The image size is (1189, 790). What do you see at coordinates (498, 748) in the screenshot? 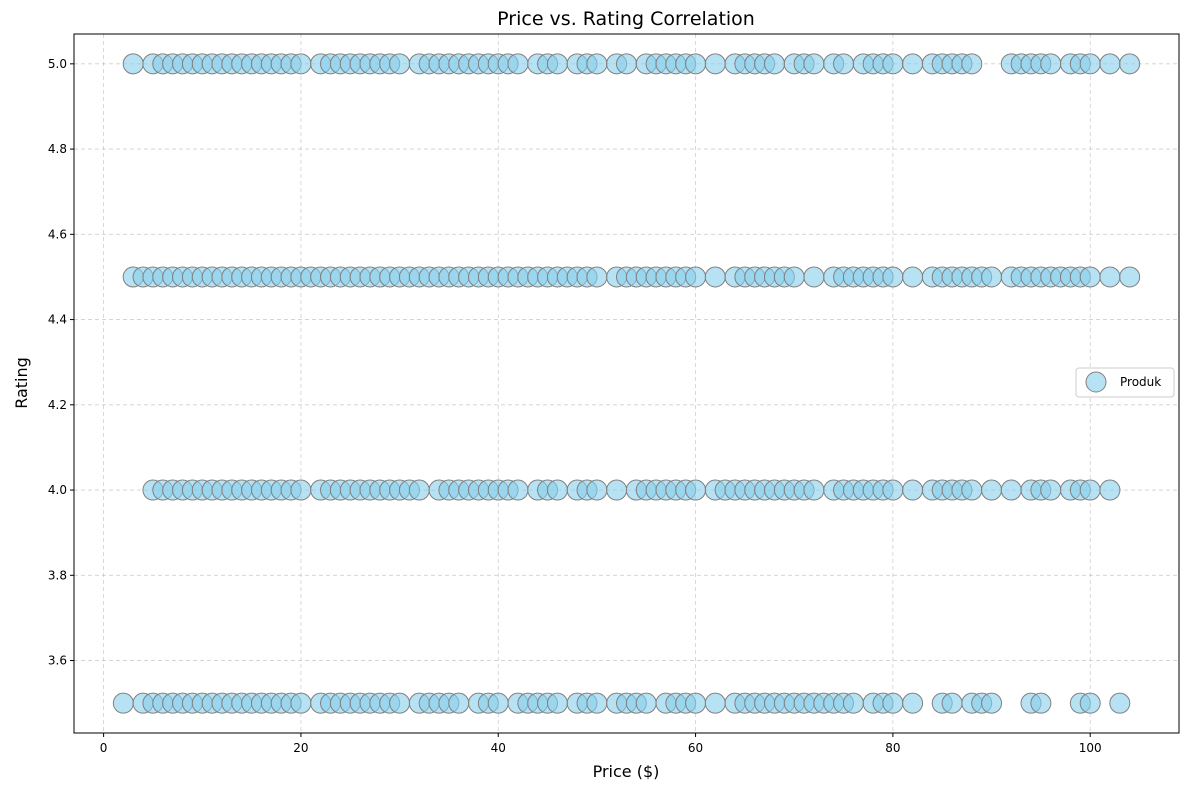
I see `x-tick-label: 40` at bounding box center [498, 748].